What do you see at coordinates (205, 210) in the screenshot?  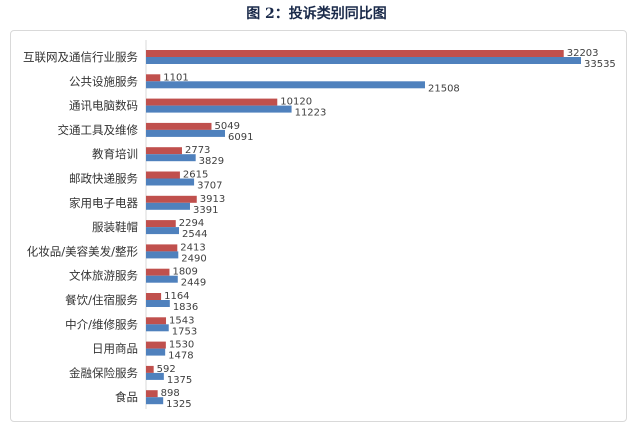 I see `data-label: 3391` at bounding box center [205, 210].